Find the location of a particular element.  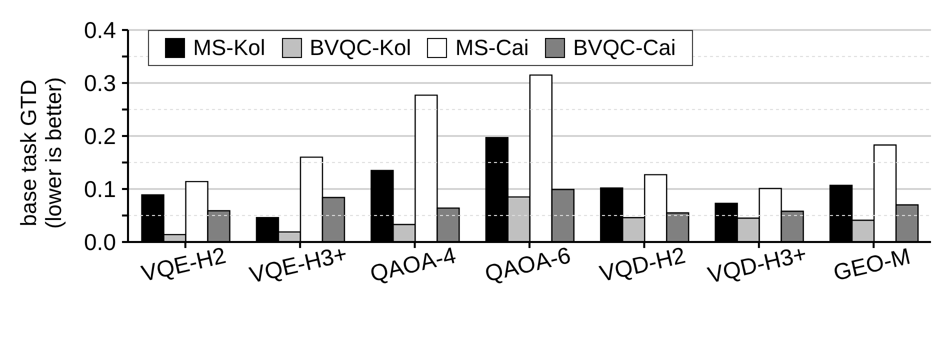

y-tick-label: 0.4 is located at coordinates (100, 30).